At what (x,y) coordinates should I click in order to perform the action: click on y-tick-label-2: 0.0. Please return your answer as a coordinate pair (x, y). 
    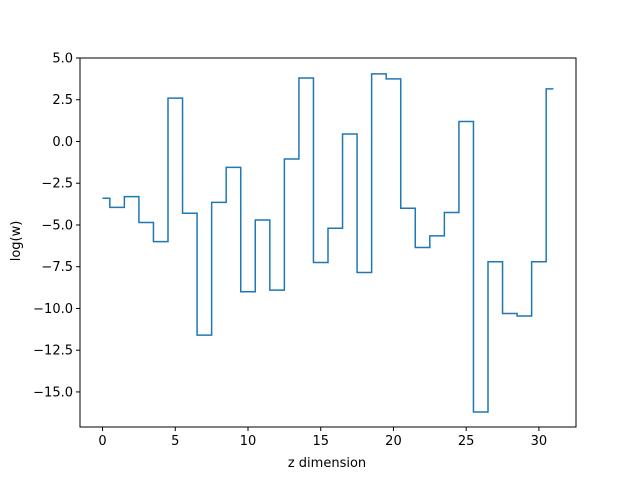
    Looking at the image, I should click on (62, 142).